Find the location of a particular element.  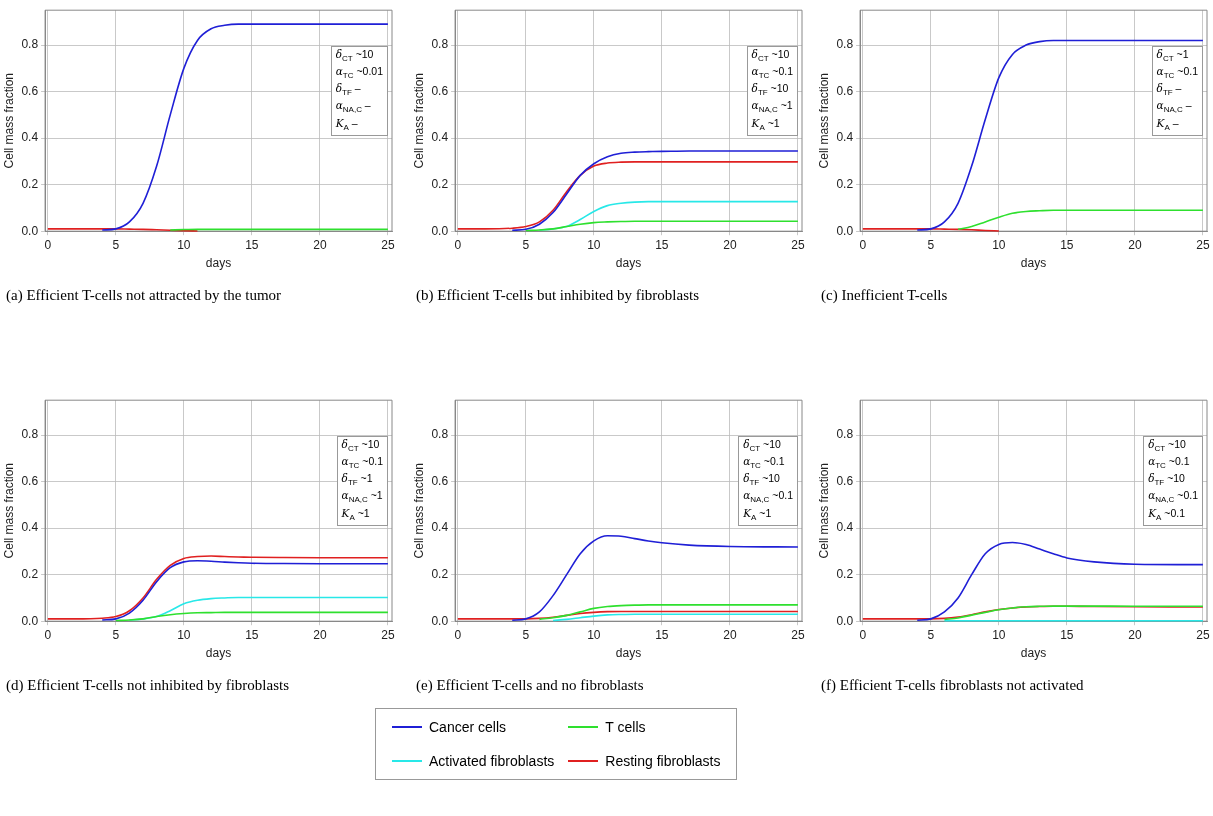

annotation: α$_{TC}$ ~0.01 is located at coordinates (359, 74).